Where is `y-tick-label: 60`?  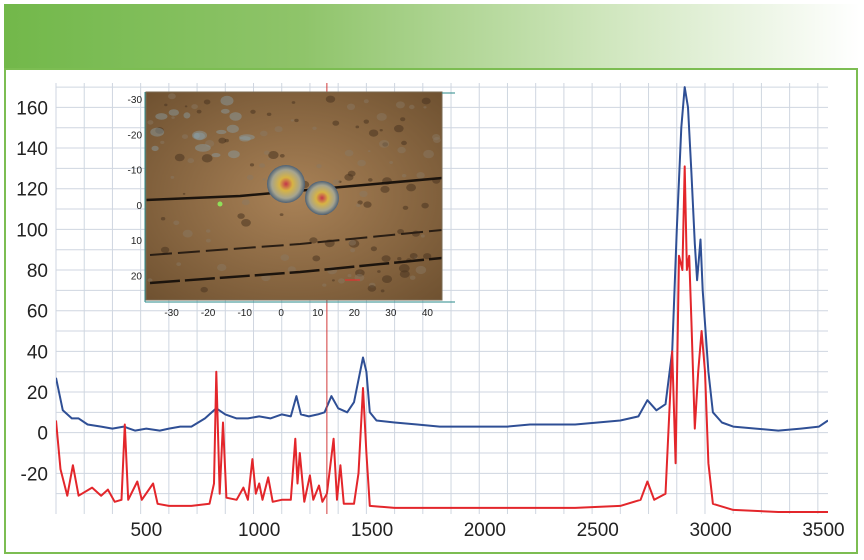 y-tick-label: 60 is located at coordinates (37, 312).